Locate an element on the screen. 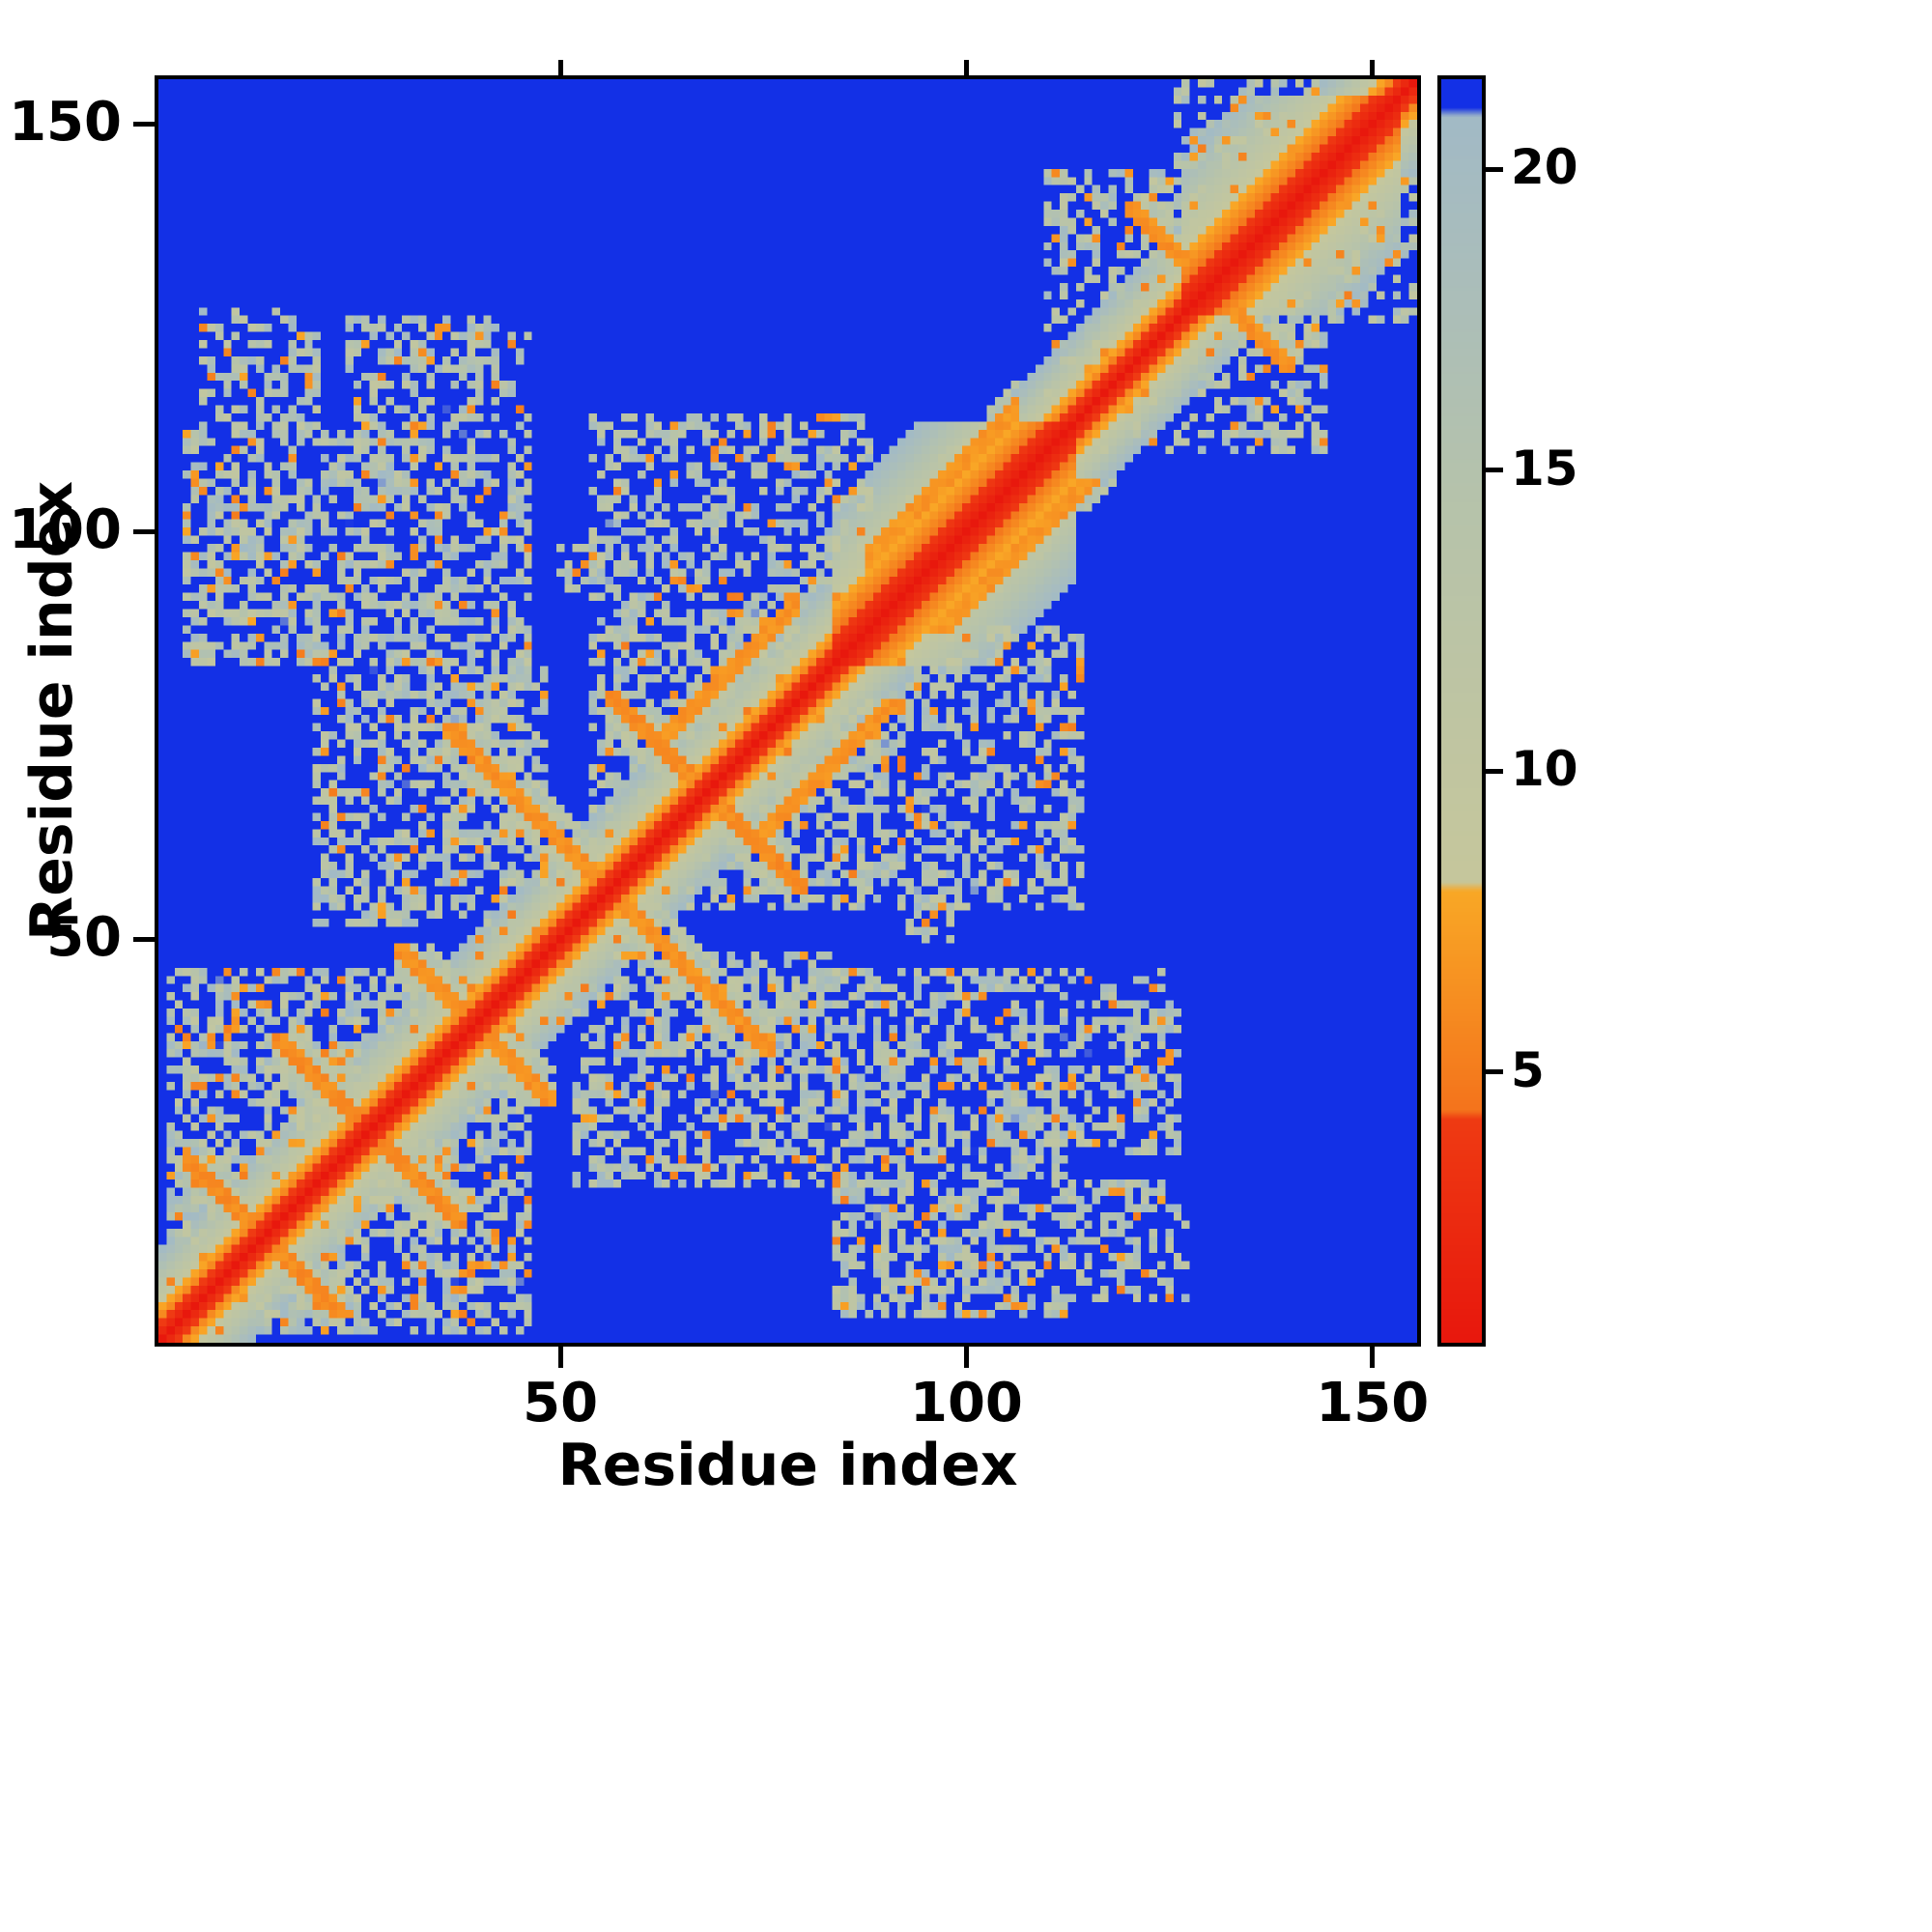  x-tick-label: 150 is located at coordinates (1373, 1403).